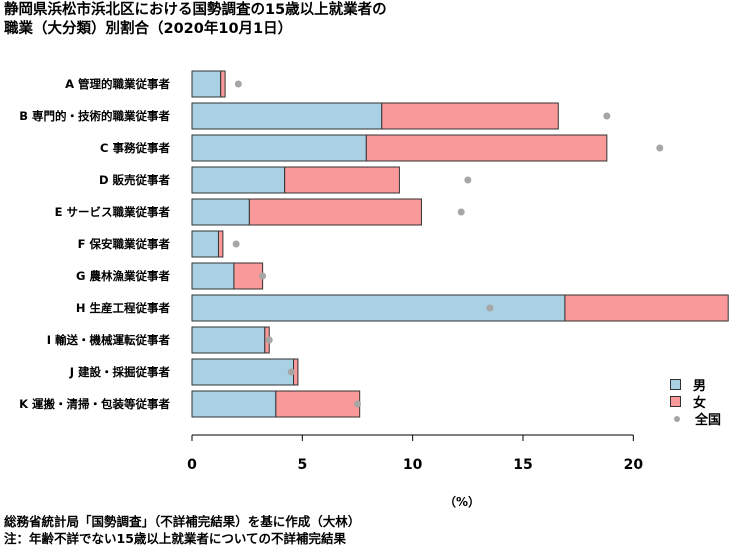 Image resolution: width=750 pixels, height=550 pixels. I want to click on category-label: J 建設・採掘従事者, so click(120, 372).